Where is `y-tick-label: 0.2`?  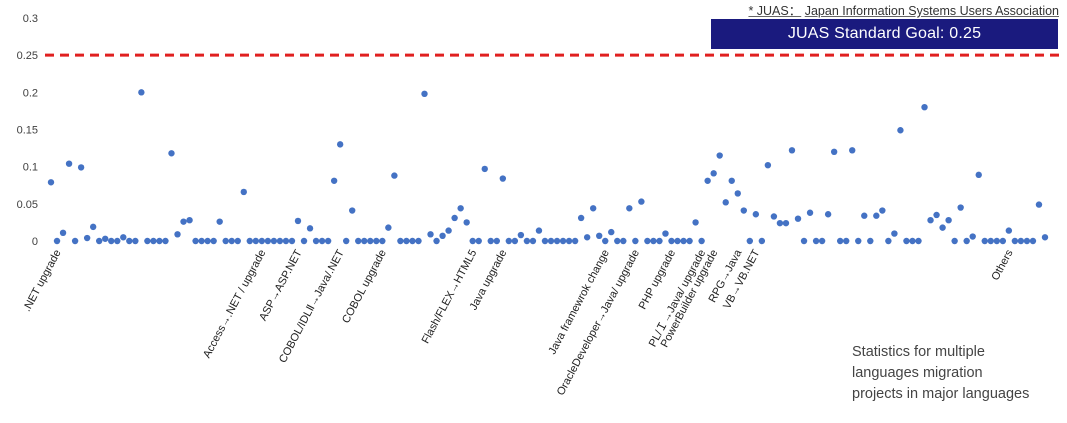
y-tick-label: 0.2 is located at coordinates (30, 93).